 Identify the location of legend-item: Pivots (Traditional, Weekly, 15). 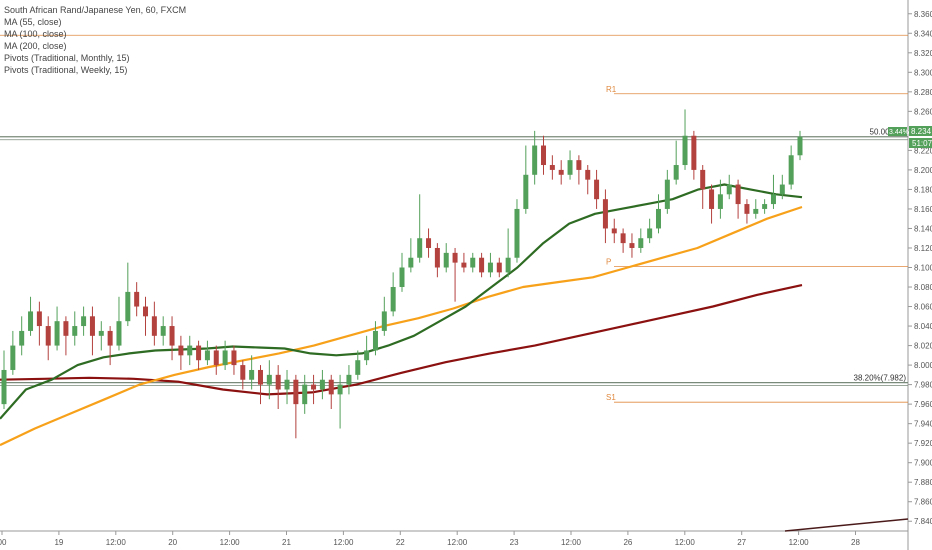
(66, 70).